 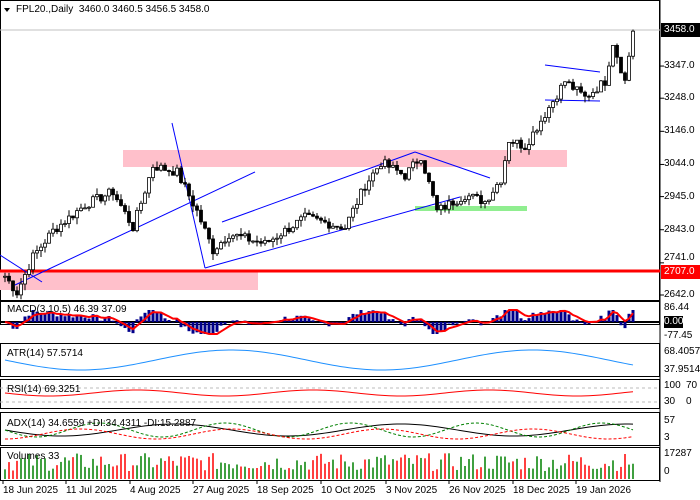 I want to click on macd-tick: -77.45, so click(x=678, y=335).